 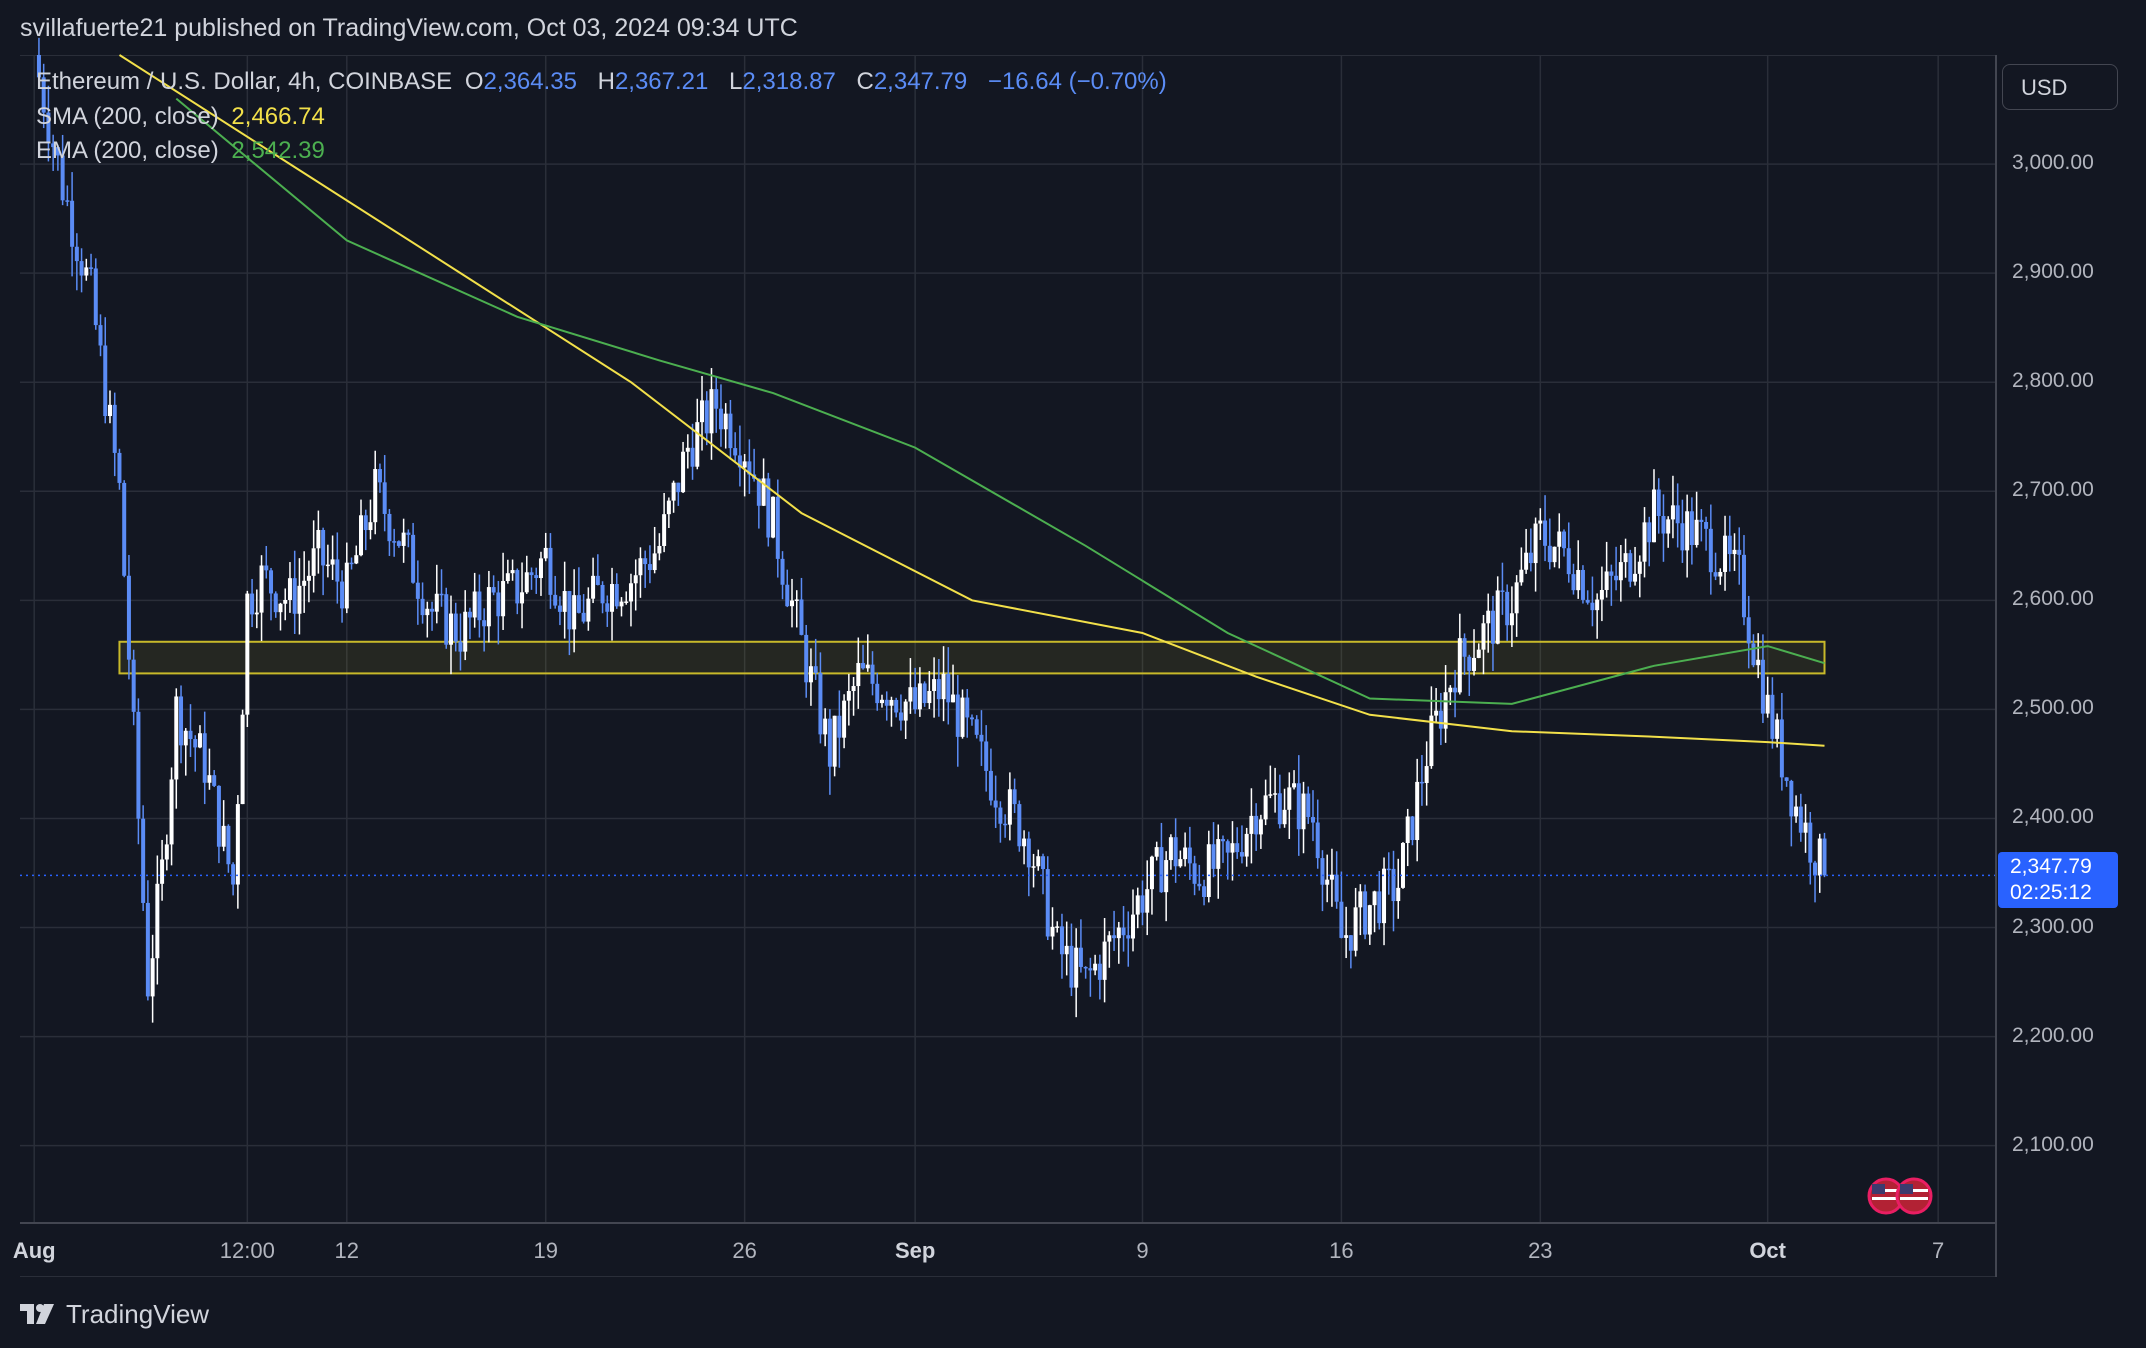 I want to click on price-tick-label: 2,400.00, so click(x=2053, y=817).